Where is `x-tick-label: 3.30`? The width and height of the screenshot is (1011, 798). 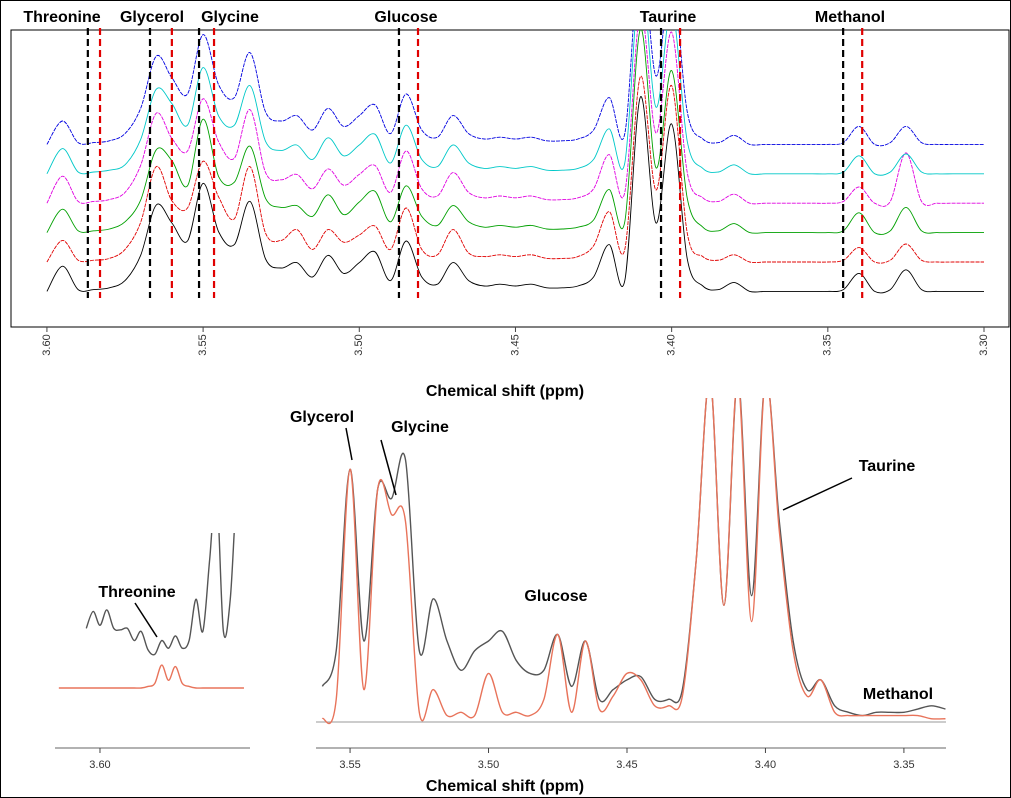
x-tick-label: 3.30 is located at coordinates (984, 344).